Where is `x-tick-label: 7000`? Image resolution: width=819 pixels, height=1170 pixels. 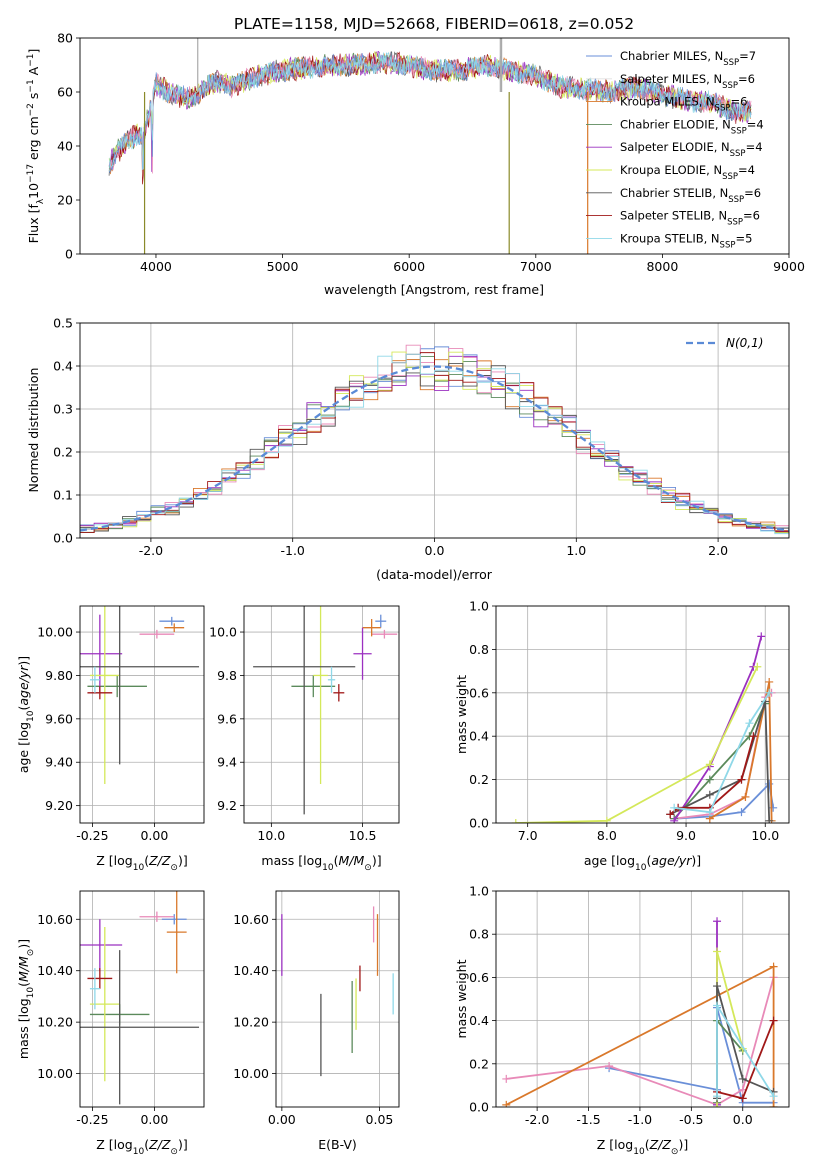
x-tick-label: 7000 is located at coordinates (536, 266).